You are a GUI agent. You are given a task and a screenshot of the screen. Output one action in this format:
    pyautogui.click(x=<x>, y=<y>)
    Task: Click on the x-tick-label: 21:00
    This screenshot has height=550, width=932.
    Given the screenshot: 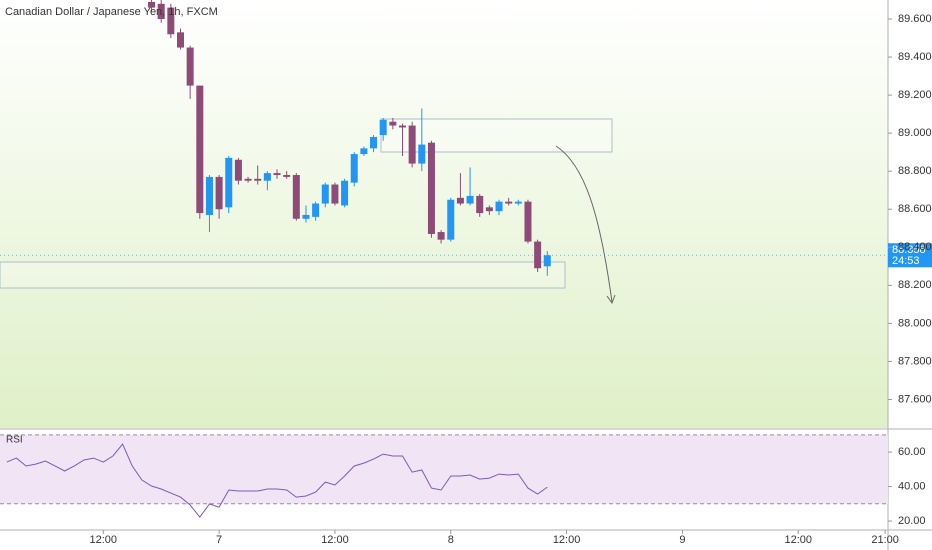 What is the action you would take?
    pyautogui.click(x=885, y=540)
    